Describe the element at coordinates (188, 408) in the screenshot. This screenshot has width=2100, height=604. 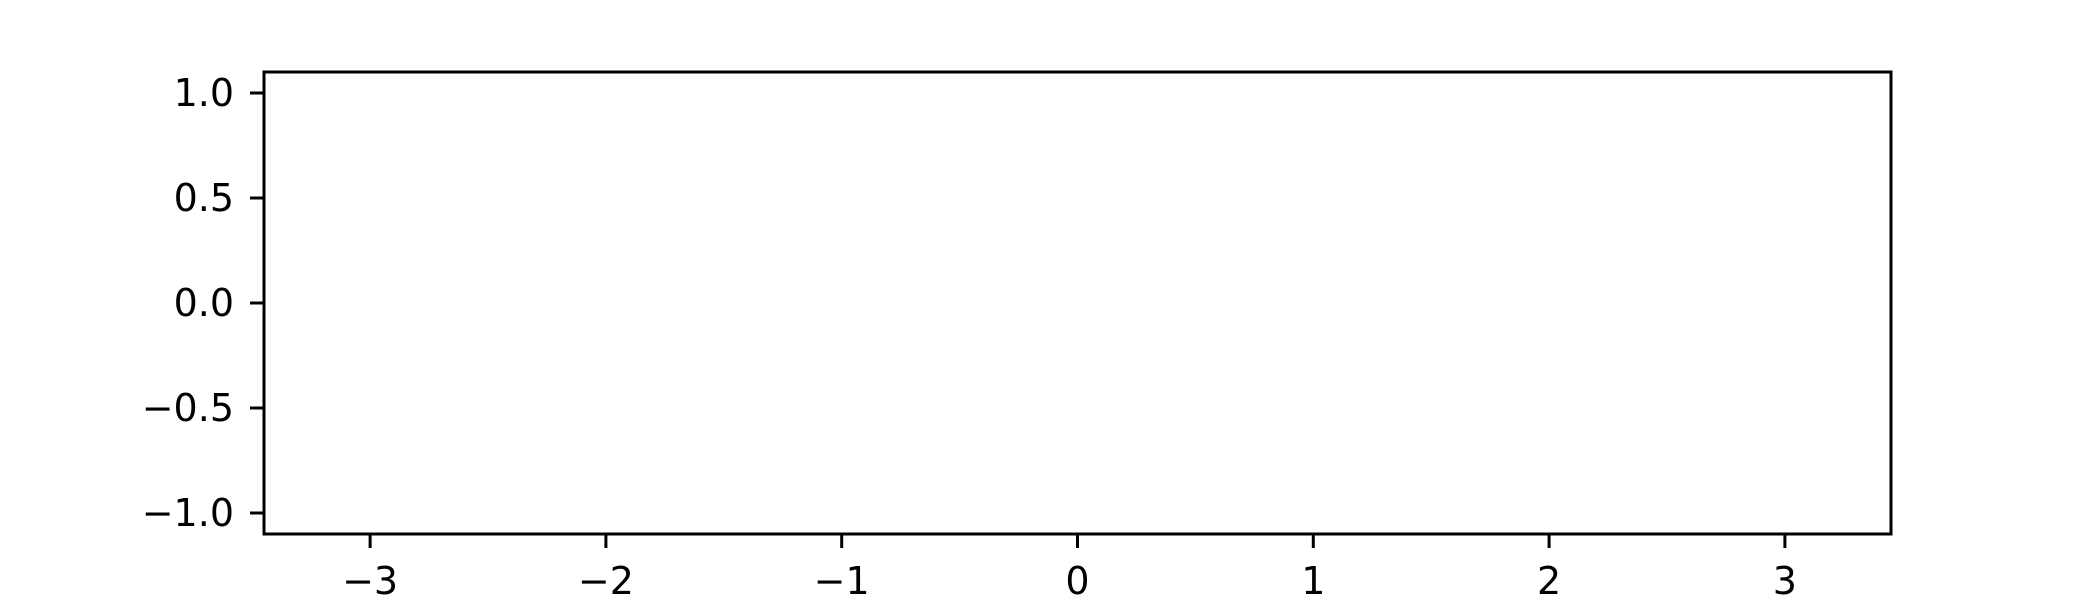
I see `y-tick-label: −0.5` at that location.